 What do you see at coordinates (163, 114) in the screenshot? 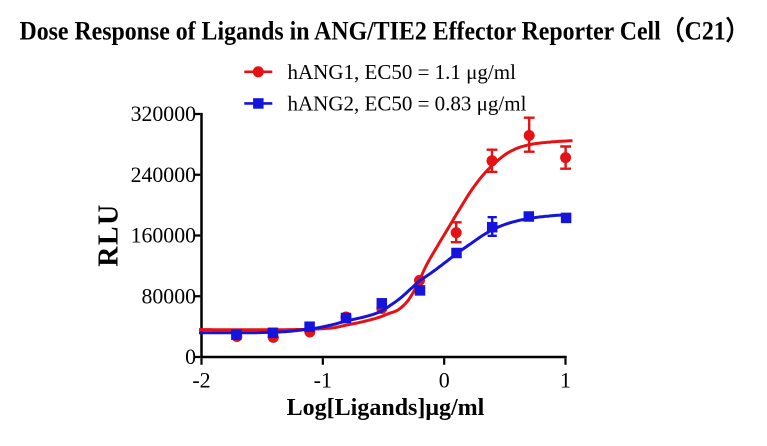
I see `svg-text: 320000` at bounding box center [163, 114].